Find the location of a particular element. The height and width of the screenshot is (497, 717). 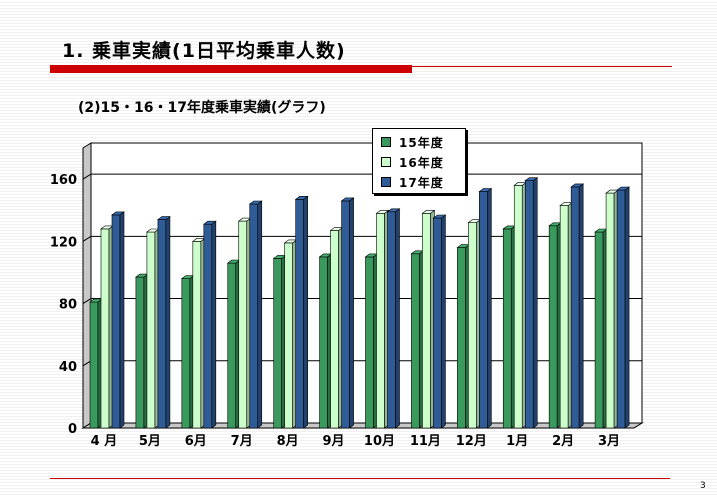

legend-label-15: 15年度 is located at coordinates (421, 142).